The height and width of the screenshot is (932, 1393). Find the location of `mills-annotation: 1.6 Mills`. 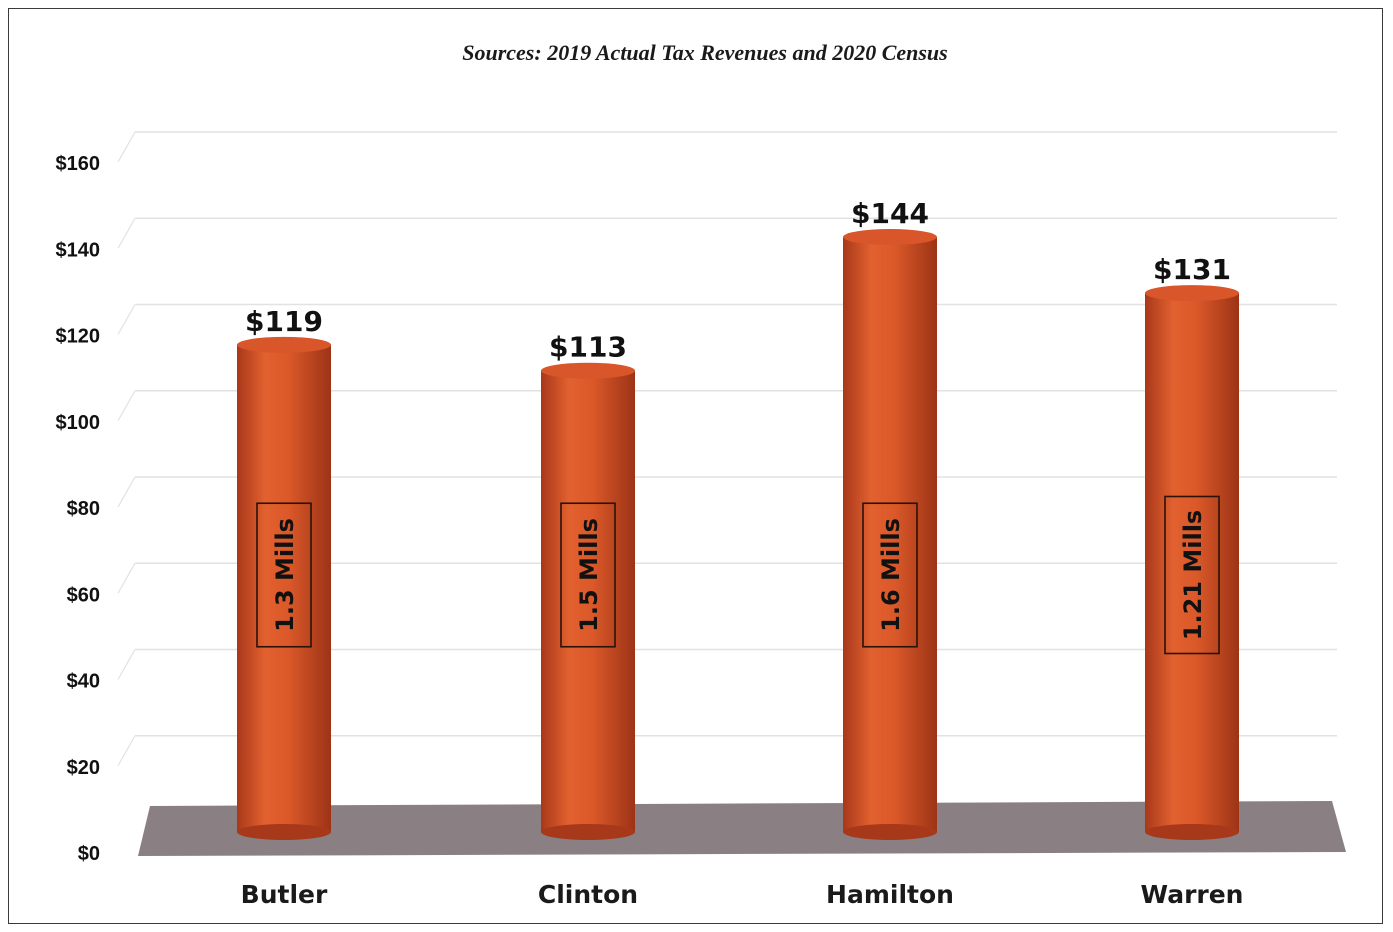

mills-annotation: 1.6 Mills is located at coordinates (890, 575).